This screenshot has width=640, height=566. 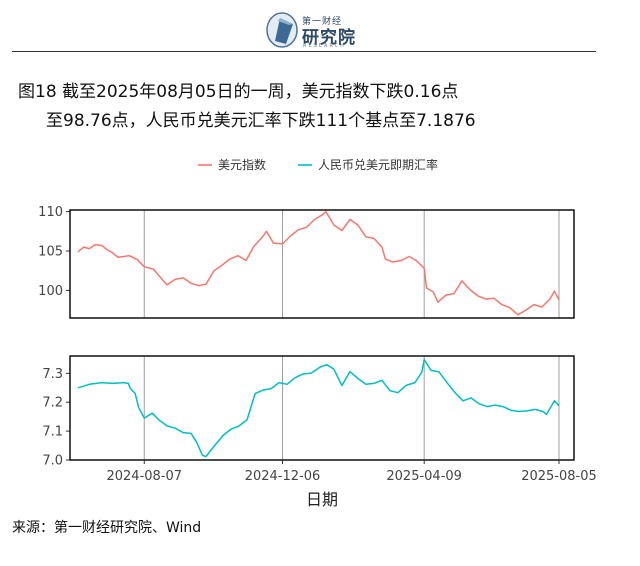 What do you see at coordinates (329, 38) in the screenshot?
I see `logo-main-text: 研究院` at bounding box center [329, 38].